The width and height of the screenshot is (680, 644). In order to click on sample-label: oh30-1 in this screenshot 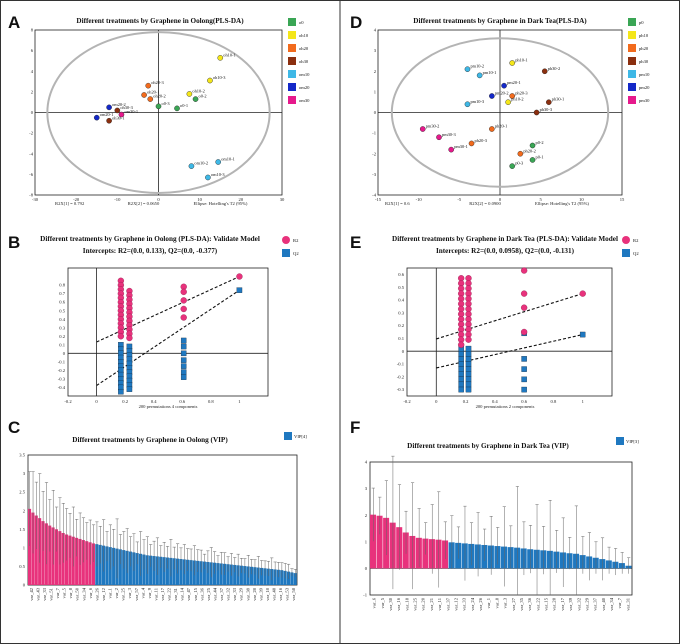, I will do `click(118, 117)`.